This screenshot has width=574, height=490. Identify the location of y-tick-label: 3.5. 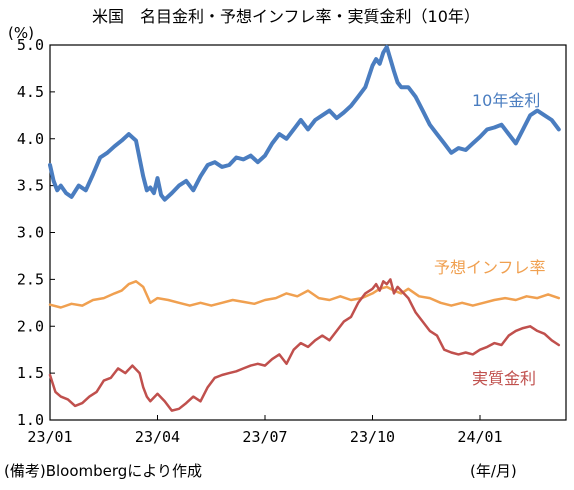
(30, 186).